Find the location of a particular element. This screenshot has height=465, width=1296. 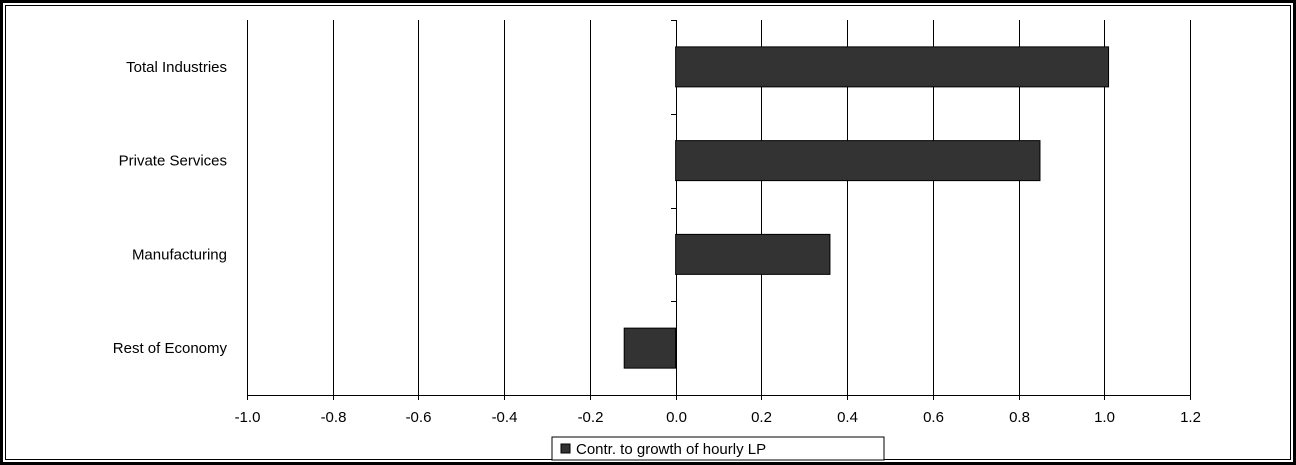

legend-box is located at coordinates (718, 448).